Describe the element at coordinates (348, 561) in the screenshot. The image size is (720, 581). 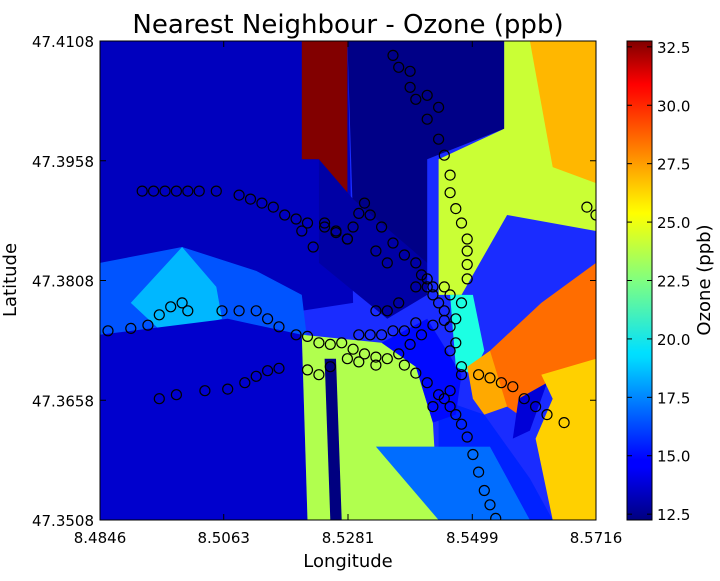
I see `x-axis-label: Longitude` at that location.